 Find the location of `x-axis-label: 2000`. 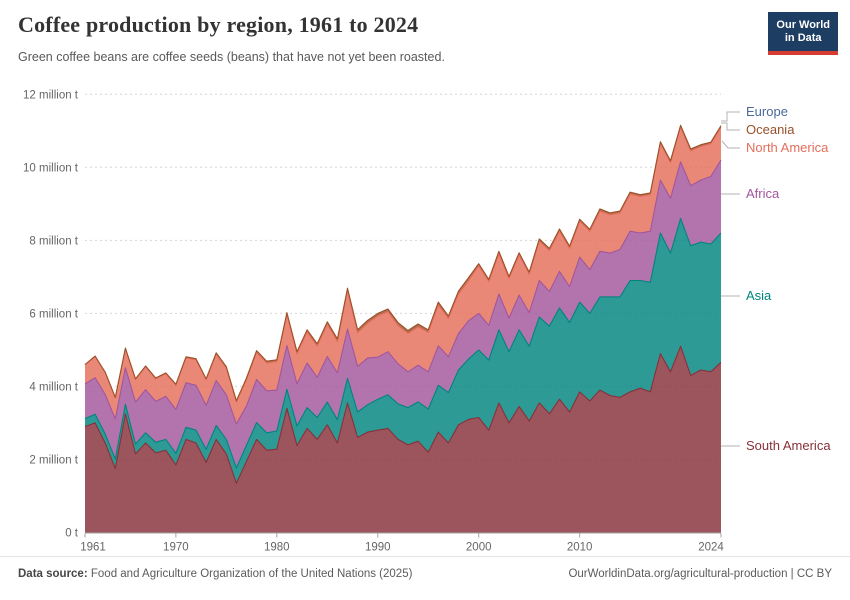

x-axis-label: 2000 is located at coordinates (479, 548).